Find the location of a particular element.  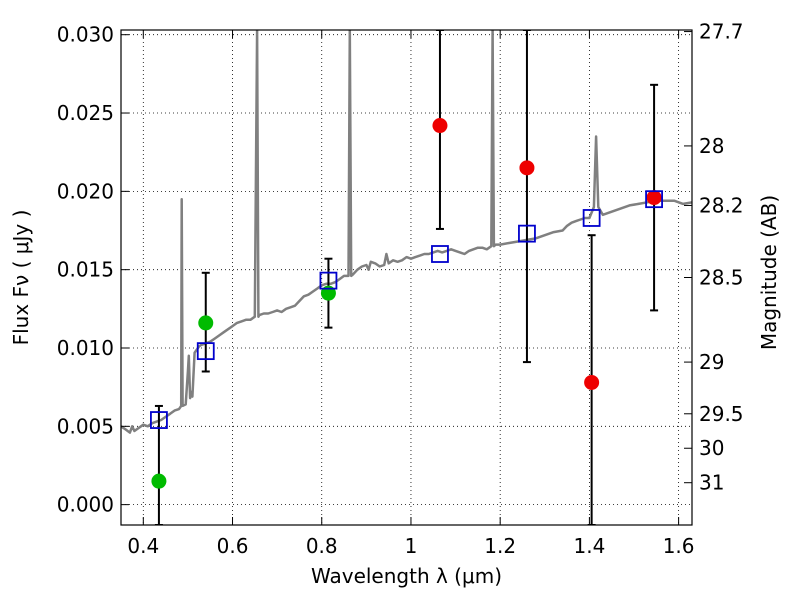

x-tick-label: 0.6 is located at coordinates (233, 546).